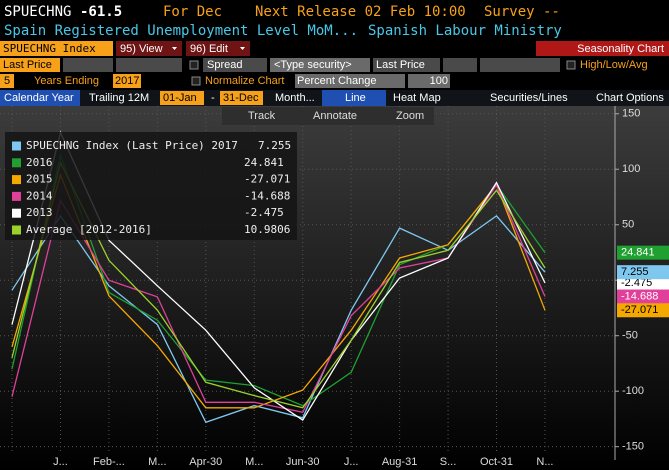 The width and height of the screenshot is (669, 470). Describe the element at coordinates (313, 65) in the screenshot. I see `security2: <Type security>` at that location.